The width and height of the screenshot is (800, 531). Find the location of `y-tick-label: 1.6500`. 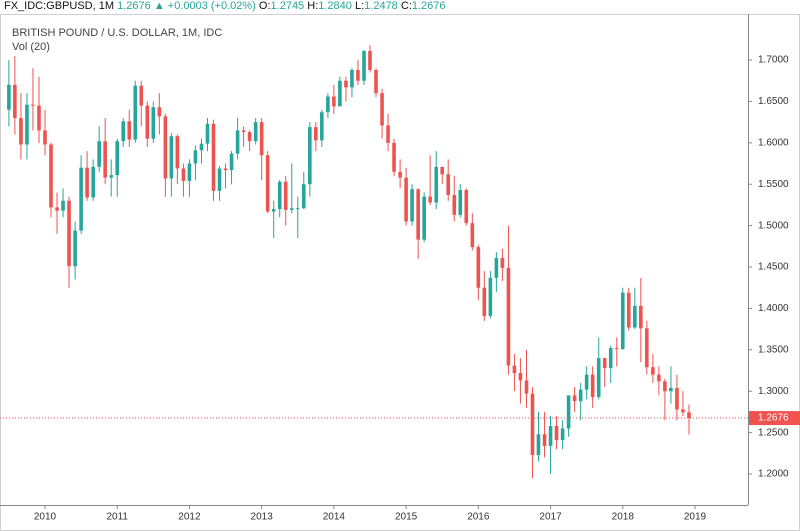

y-tick-label: 1.6500 is located at coordinates (773, 101).